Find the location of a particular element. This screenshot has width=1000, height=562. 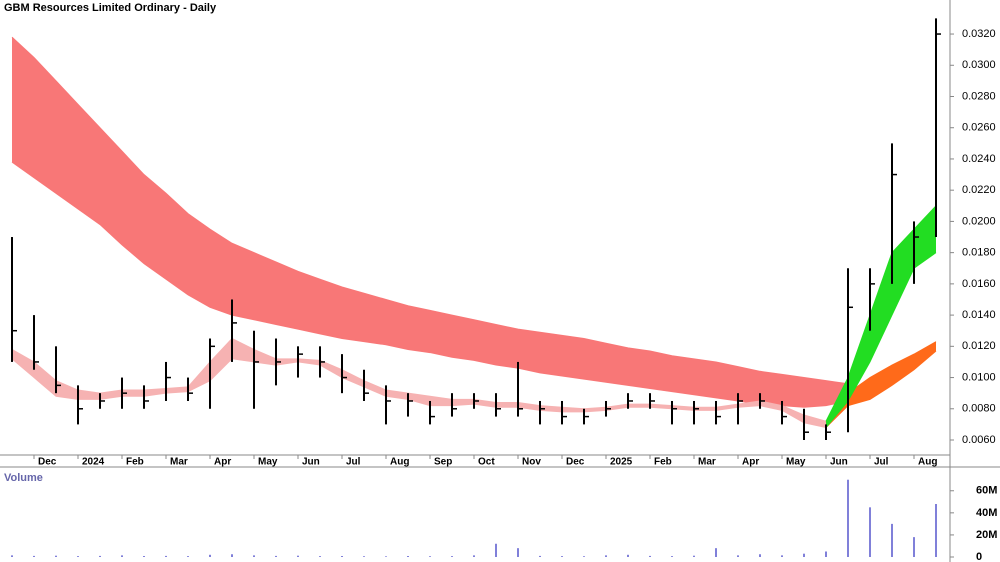

volume-tick-label: 0 is located at coordinates (979, 556).